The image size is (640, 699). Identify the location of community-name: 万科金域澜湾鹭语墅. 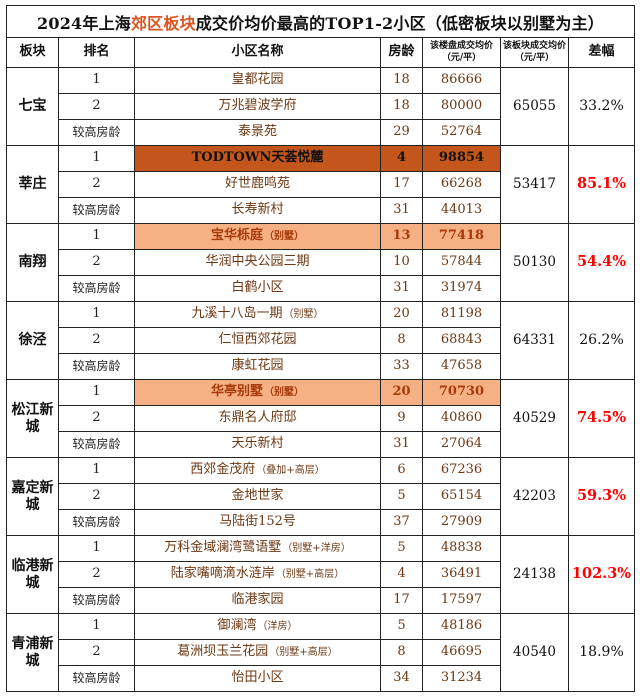
(223, 548).